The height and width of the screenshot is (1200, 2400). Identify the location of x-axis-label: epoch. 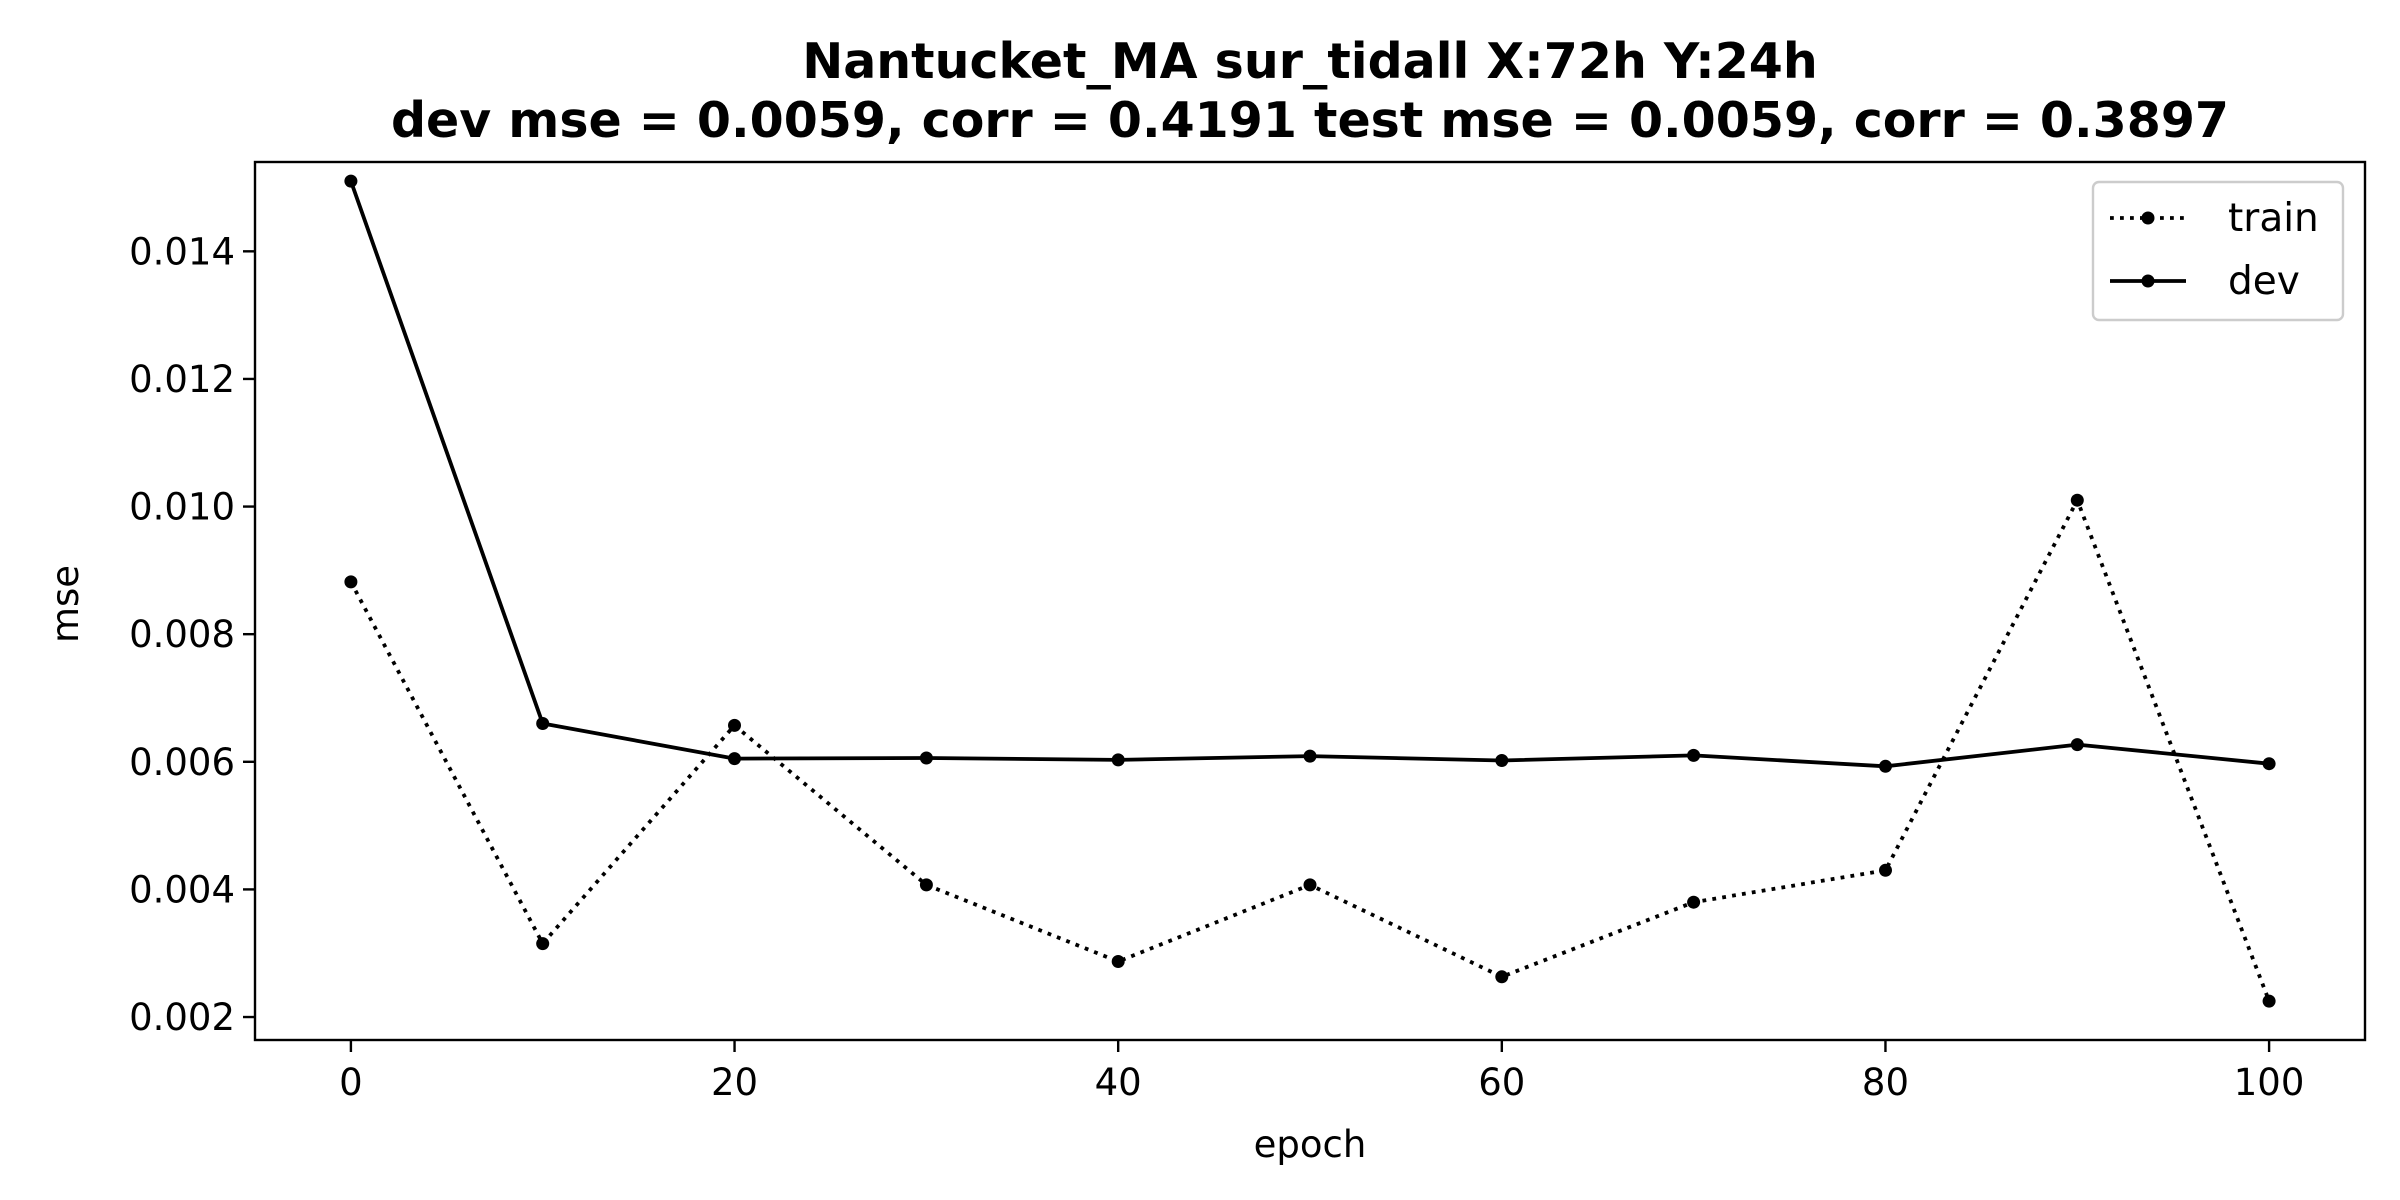
(1310, 1144).